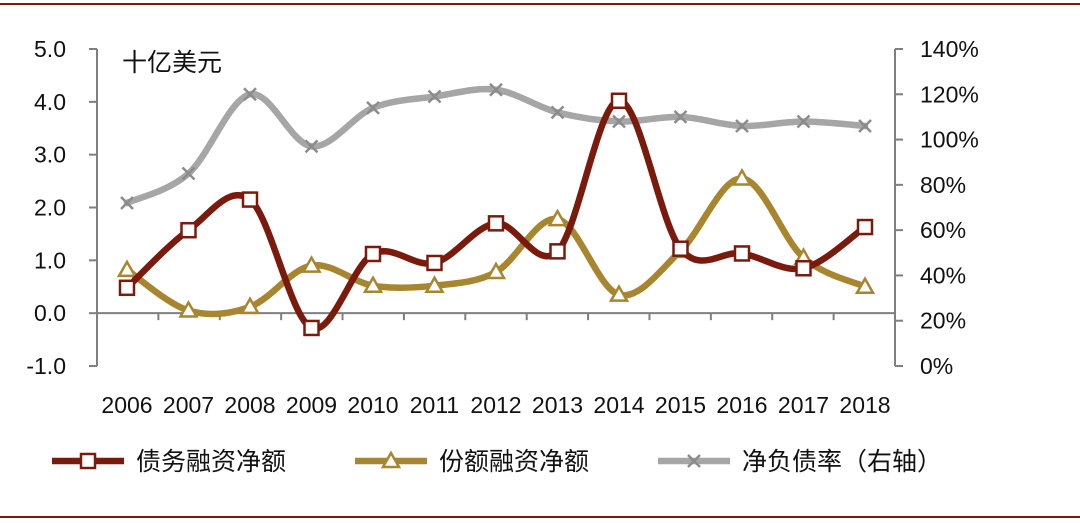 This screenshot has height=523, width=1080. What do you see at coordinates (188, 405) in the screenshot?
I see `x-tick-label: 2007` at bounding box center [188, 405].